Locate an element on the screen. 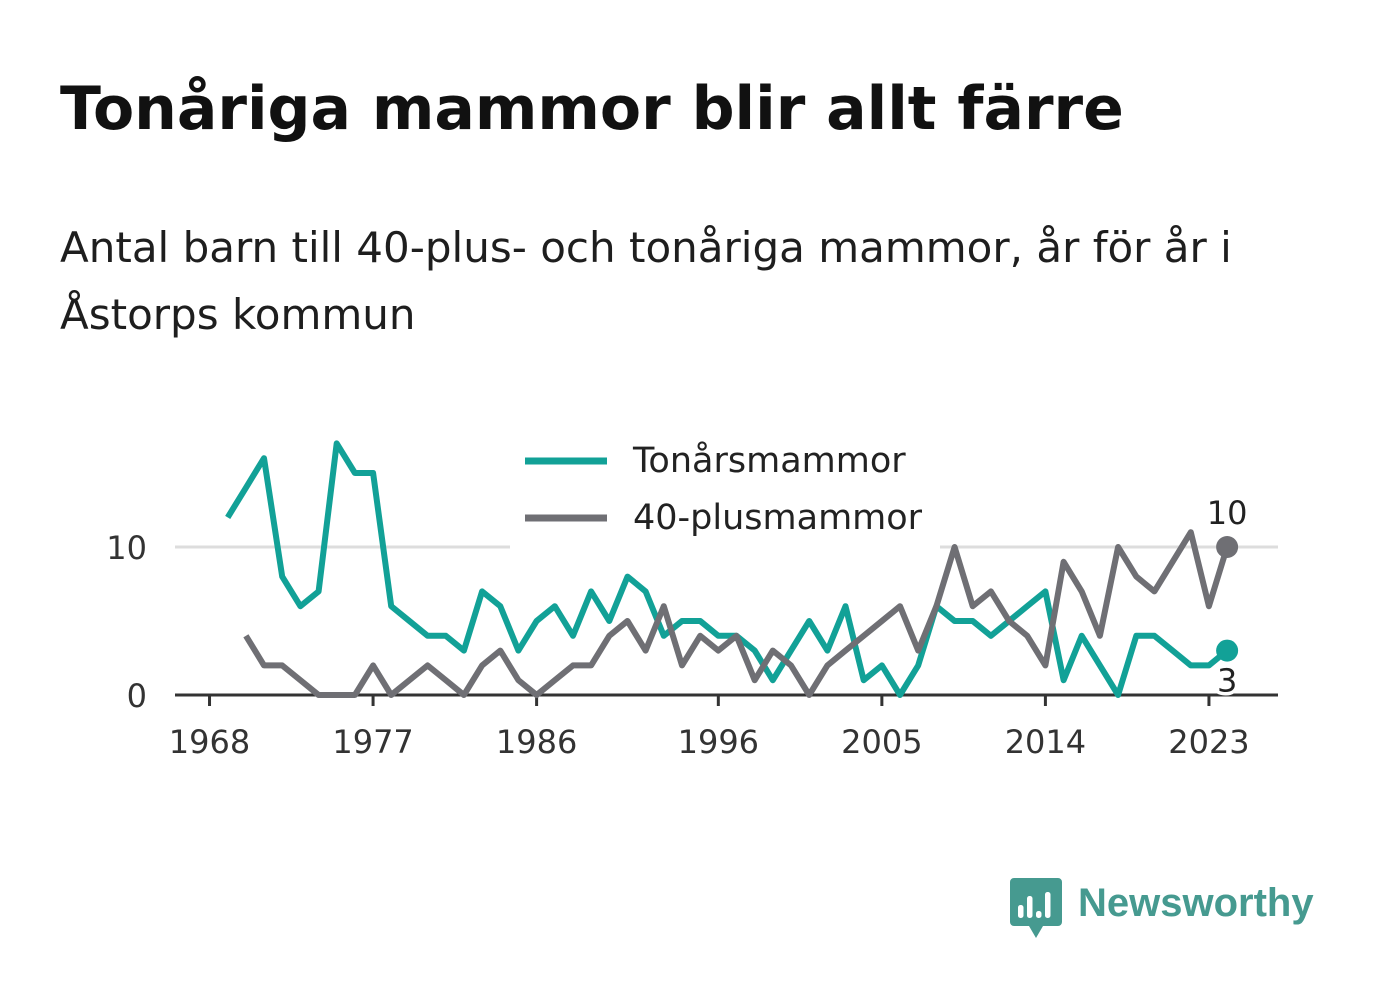 This screenshot has width=1382, height=999. x-tick-label: 1996 is located at coordinates (718, 742).